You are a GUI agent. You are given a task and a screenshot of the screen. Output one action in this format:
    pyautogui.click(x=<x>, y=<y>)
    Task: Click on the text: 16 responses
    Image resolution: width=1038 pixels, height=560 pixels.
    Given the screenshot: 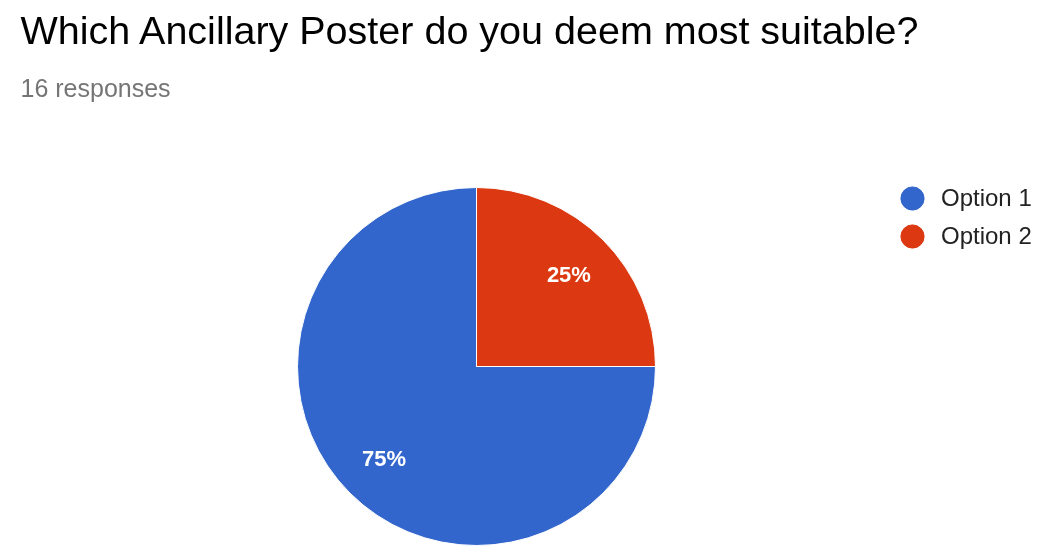 What is the action you would take?
    pyautogui.click(x=95, y=87)
    